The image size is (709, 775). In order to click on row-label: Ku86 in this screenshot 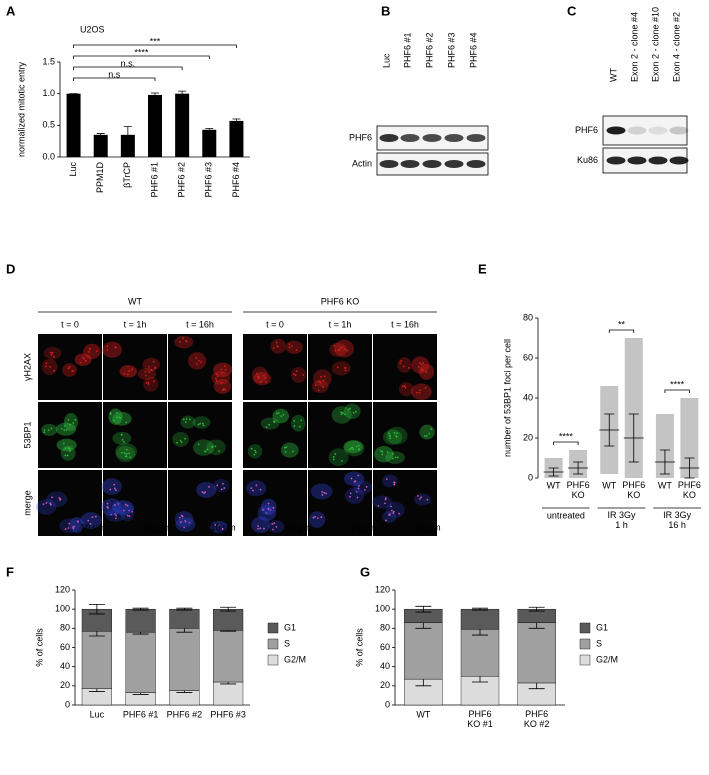, I will do `click(587, 160)`.